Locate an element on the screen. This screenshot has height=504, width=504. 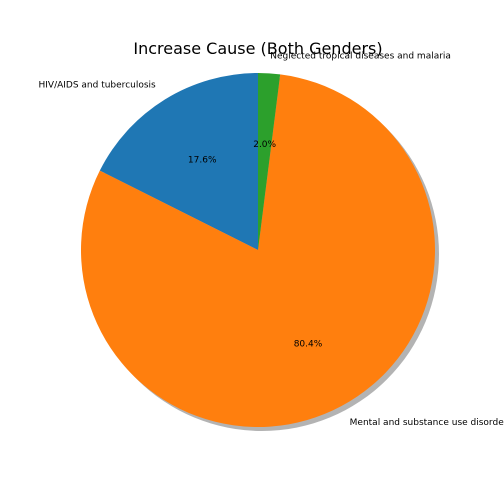
pie-category-label-neglected-tropical-diseases-and-malaria: Neglected tropical diseases and malaria is located at coordinates (360, 57).